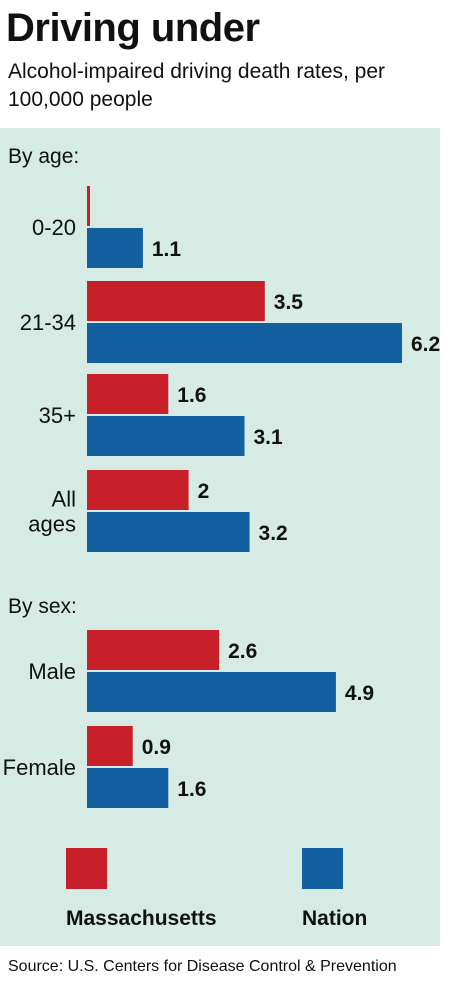 Image resolution: width=450 pixels, height=993 pixels. Describe the element at coordinates (359, 693) in the screenshot. I see `value-label-nation-male: 4.9` at that location.